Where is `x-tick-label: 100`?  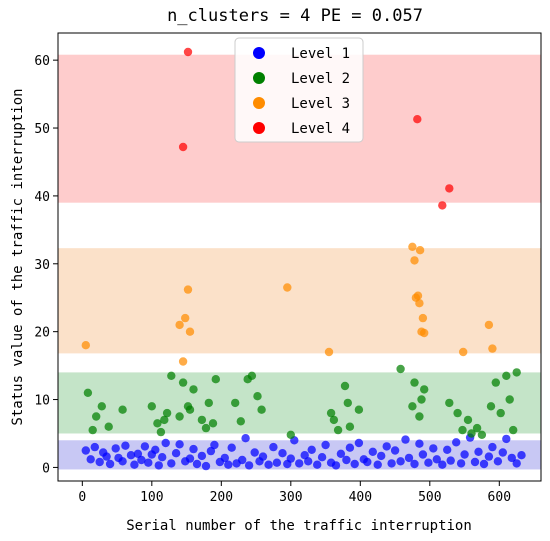
x-tick-label: 100 is located at coordinates (151, 497).